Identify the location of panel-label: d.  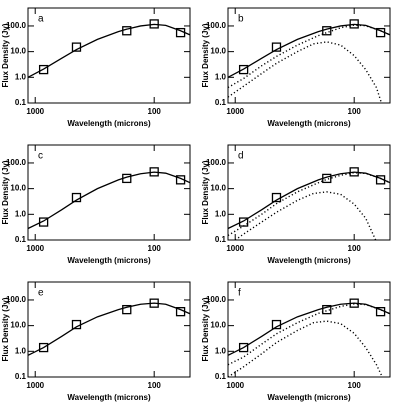
(241, 156).